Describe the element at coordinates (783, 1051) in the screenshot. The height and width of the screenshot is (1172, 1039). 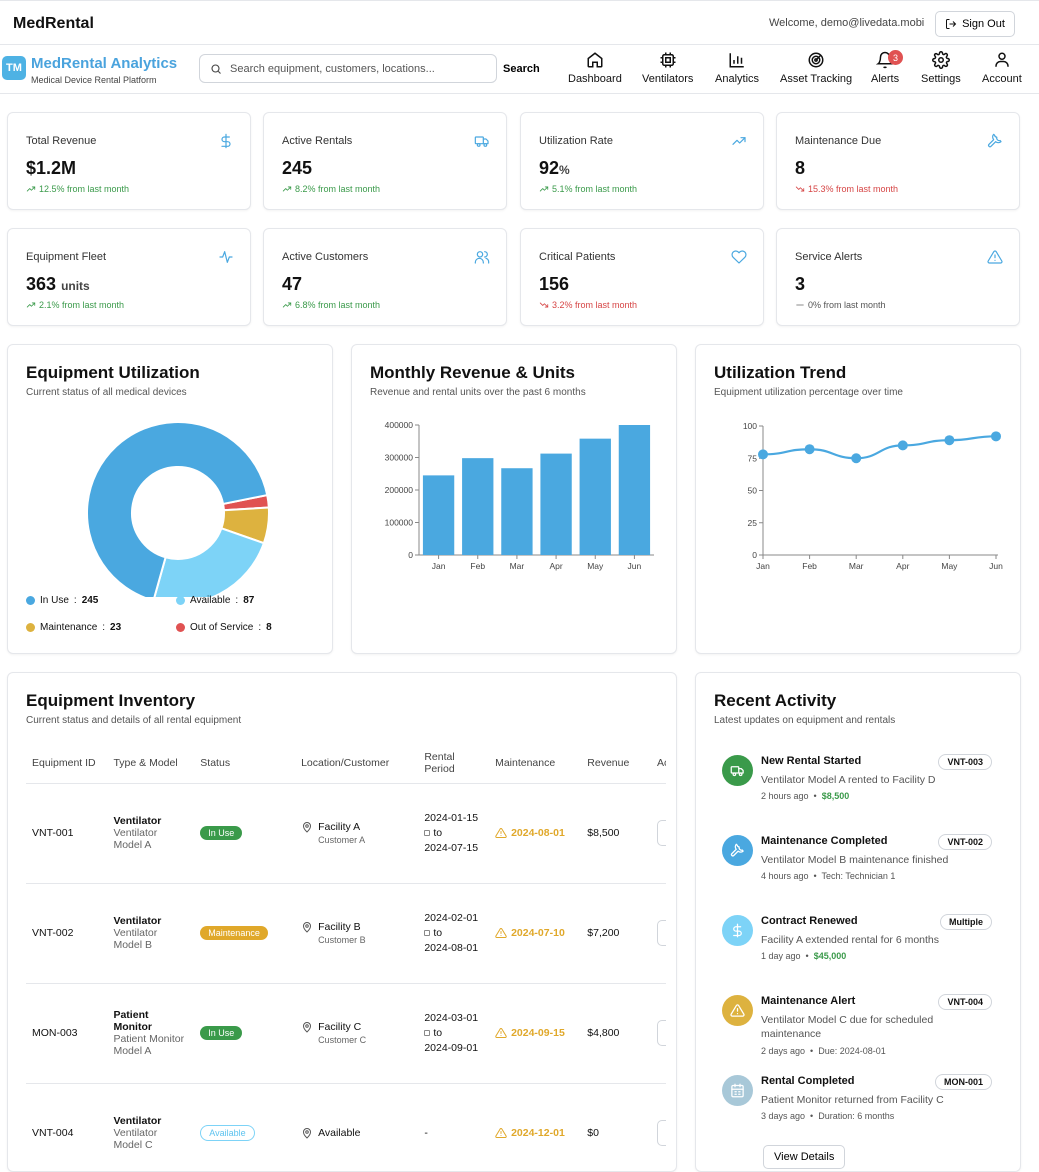
I see `activity-time: 2 days ago` at that location.